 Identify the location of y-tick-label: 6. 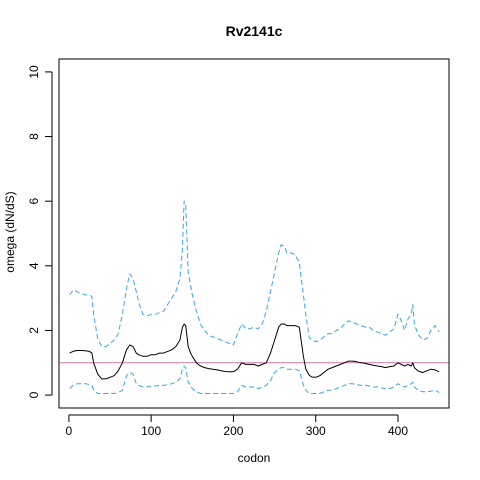
(34, 201).